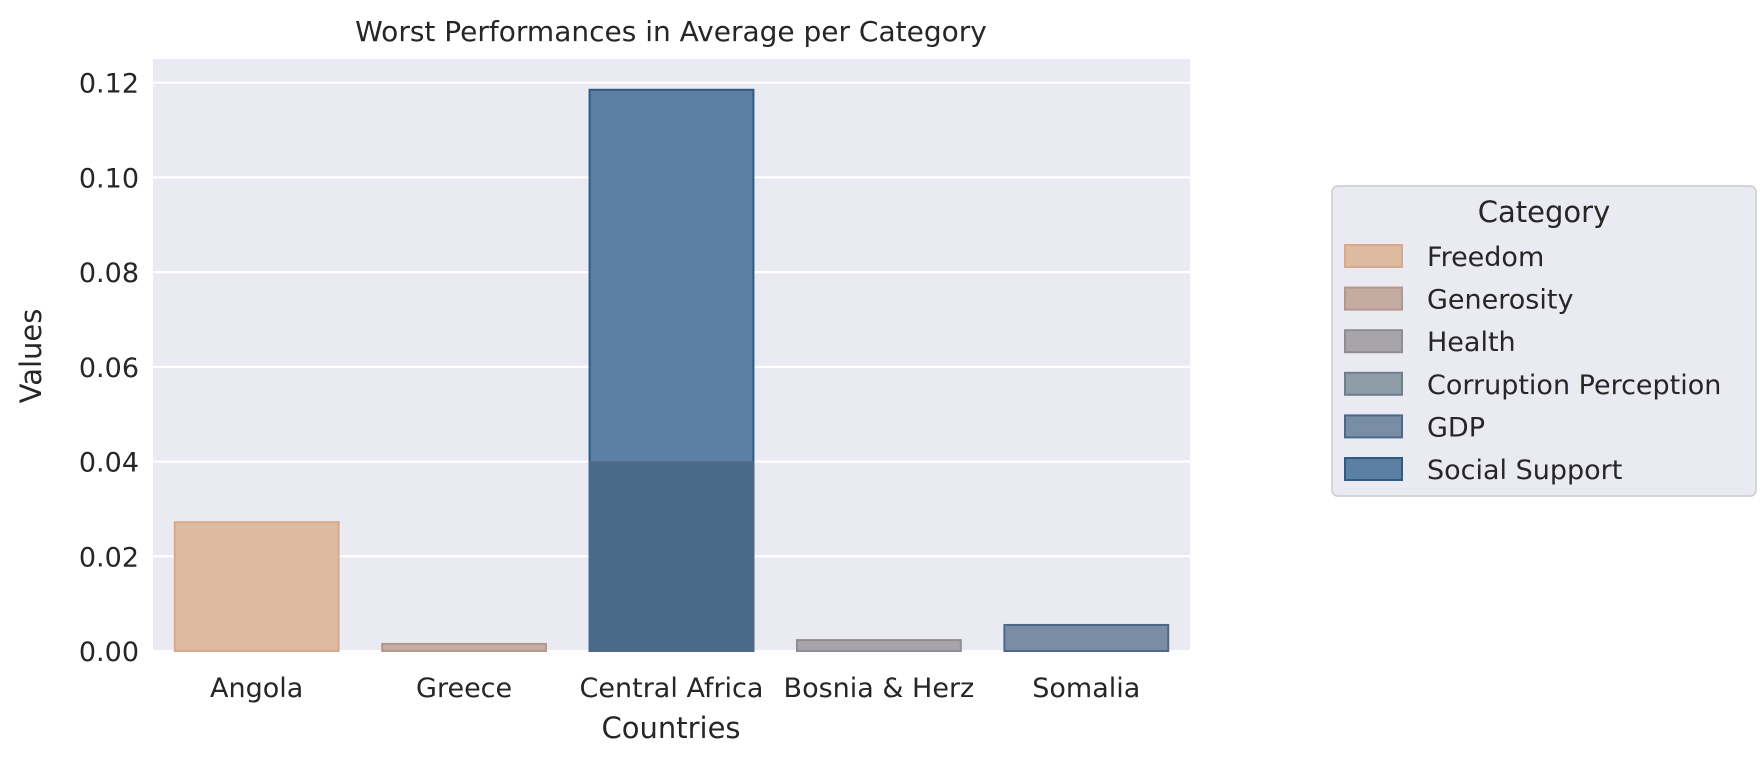  I want to click on y-tick-label: 0.12, so click(109, 84).